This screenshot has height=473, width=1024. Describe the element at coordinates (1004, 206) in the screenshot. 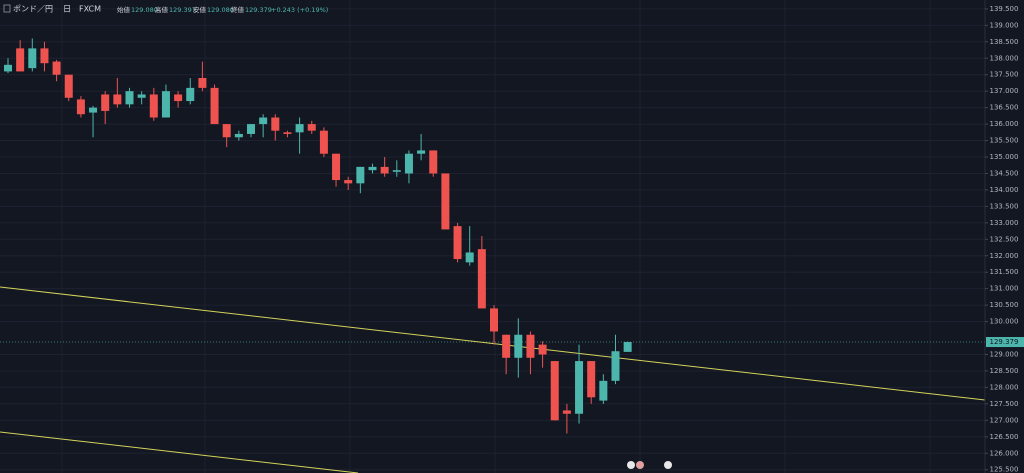

I see `y-tick-label: 133.500` at that location.